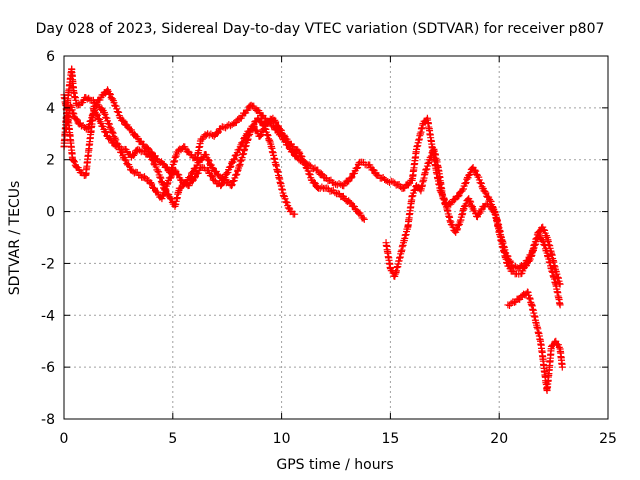 The height and width of the screenshot is (480, 640). I want to click on y-tick-label: 6, so click(50, 57).